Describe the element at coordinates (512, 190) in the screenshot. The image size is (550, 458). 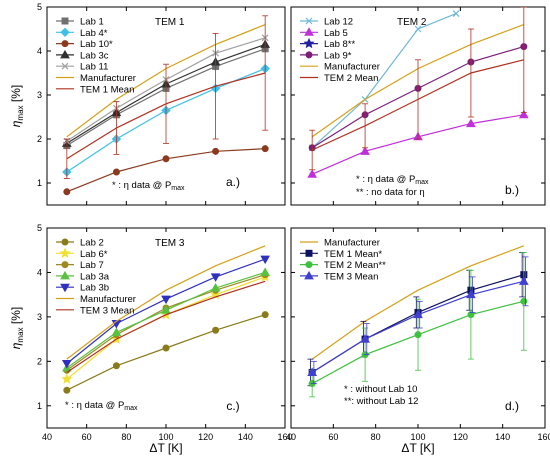
I see `panel-label: b.)` at that location.